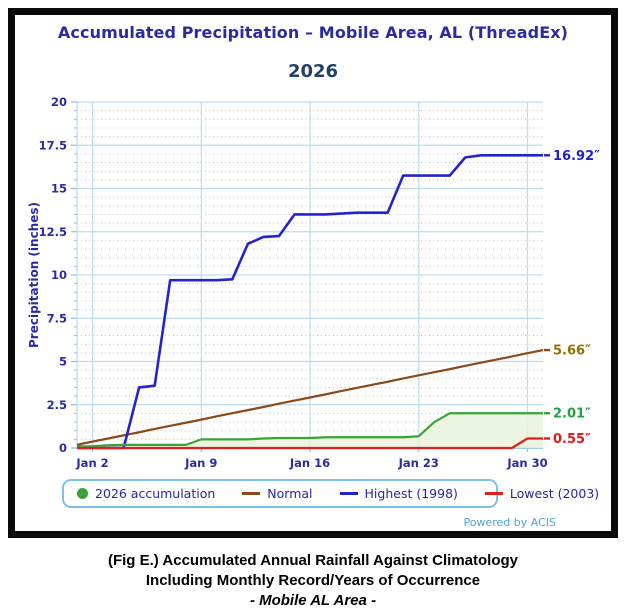  I want to click on legend-label: Lowest (2003), so click(554, 493).